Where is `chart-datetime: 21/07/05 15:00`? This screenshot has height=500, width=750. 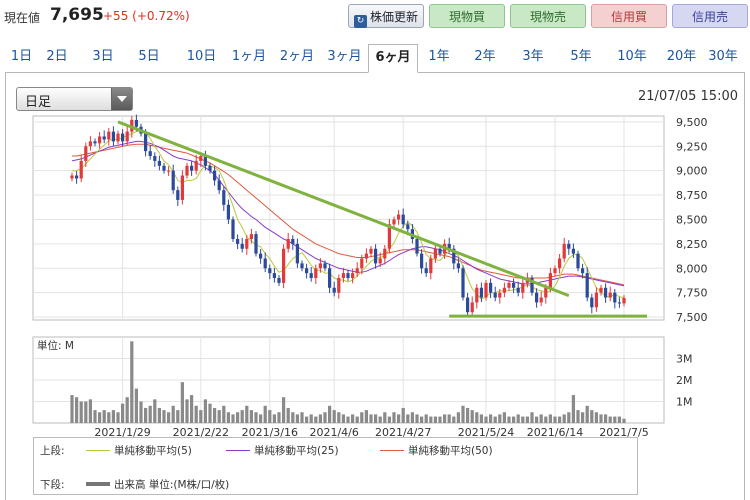
chart-datetime: 21/07/05 15:00 is located at coordinates (688, 96).